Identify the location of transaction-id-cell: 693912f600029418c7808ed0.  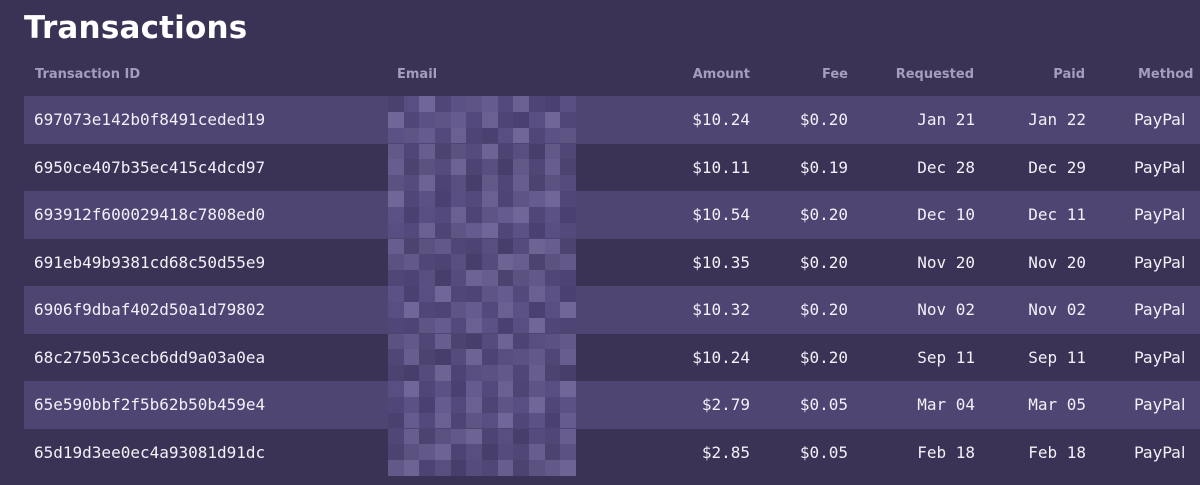
(150, 215).